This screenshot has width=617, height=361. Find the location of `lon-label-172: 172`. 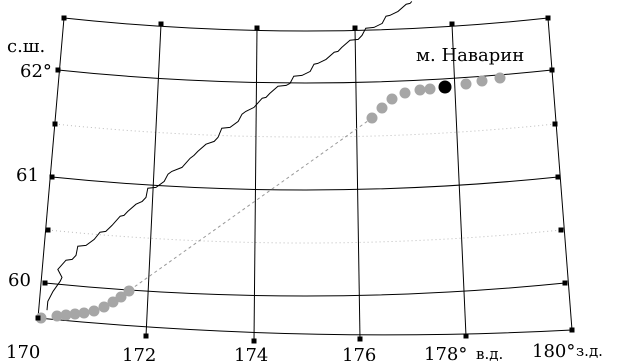

lon-label-172: 172 is located at coordinates (139, 353).